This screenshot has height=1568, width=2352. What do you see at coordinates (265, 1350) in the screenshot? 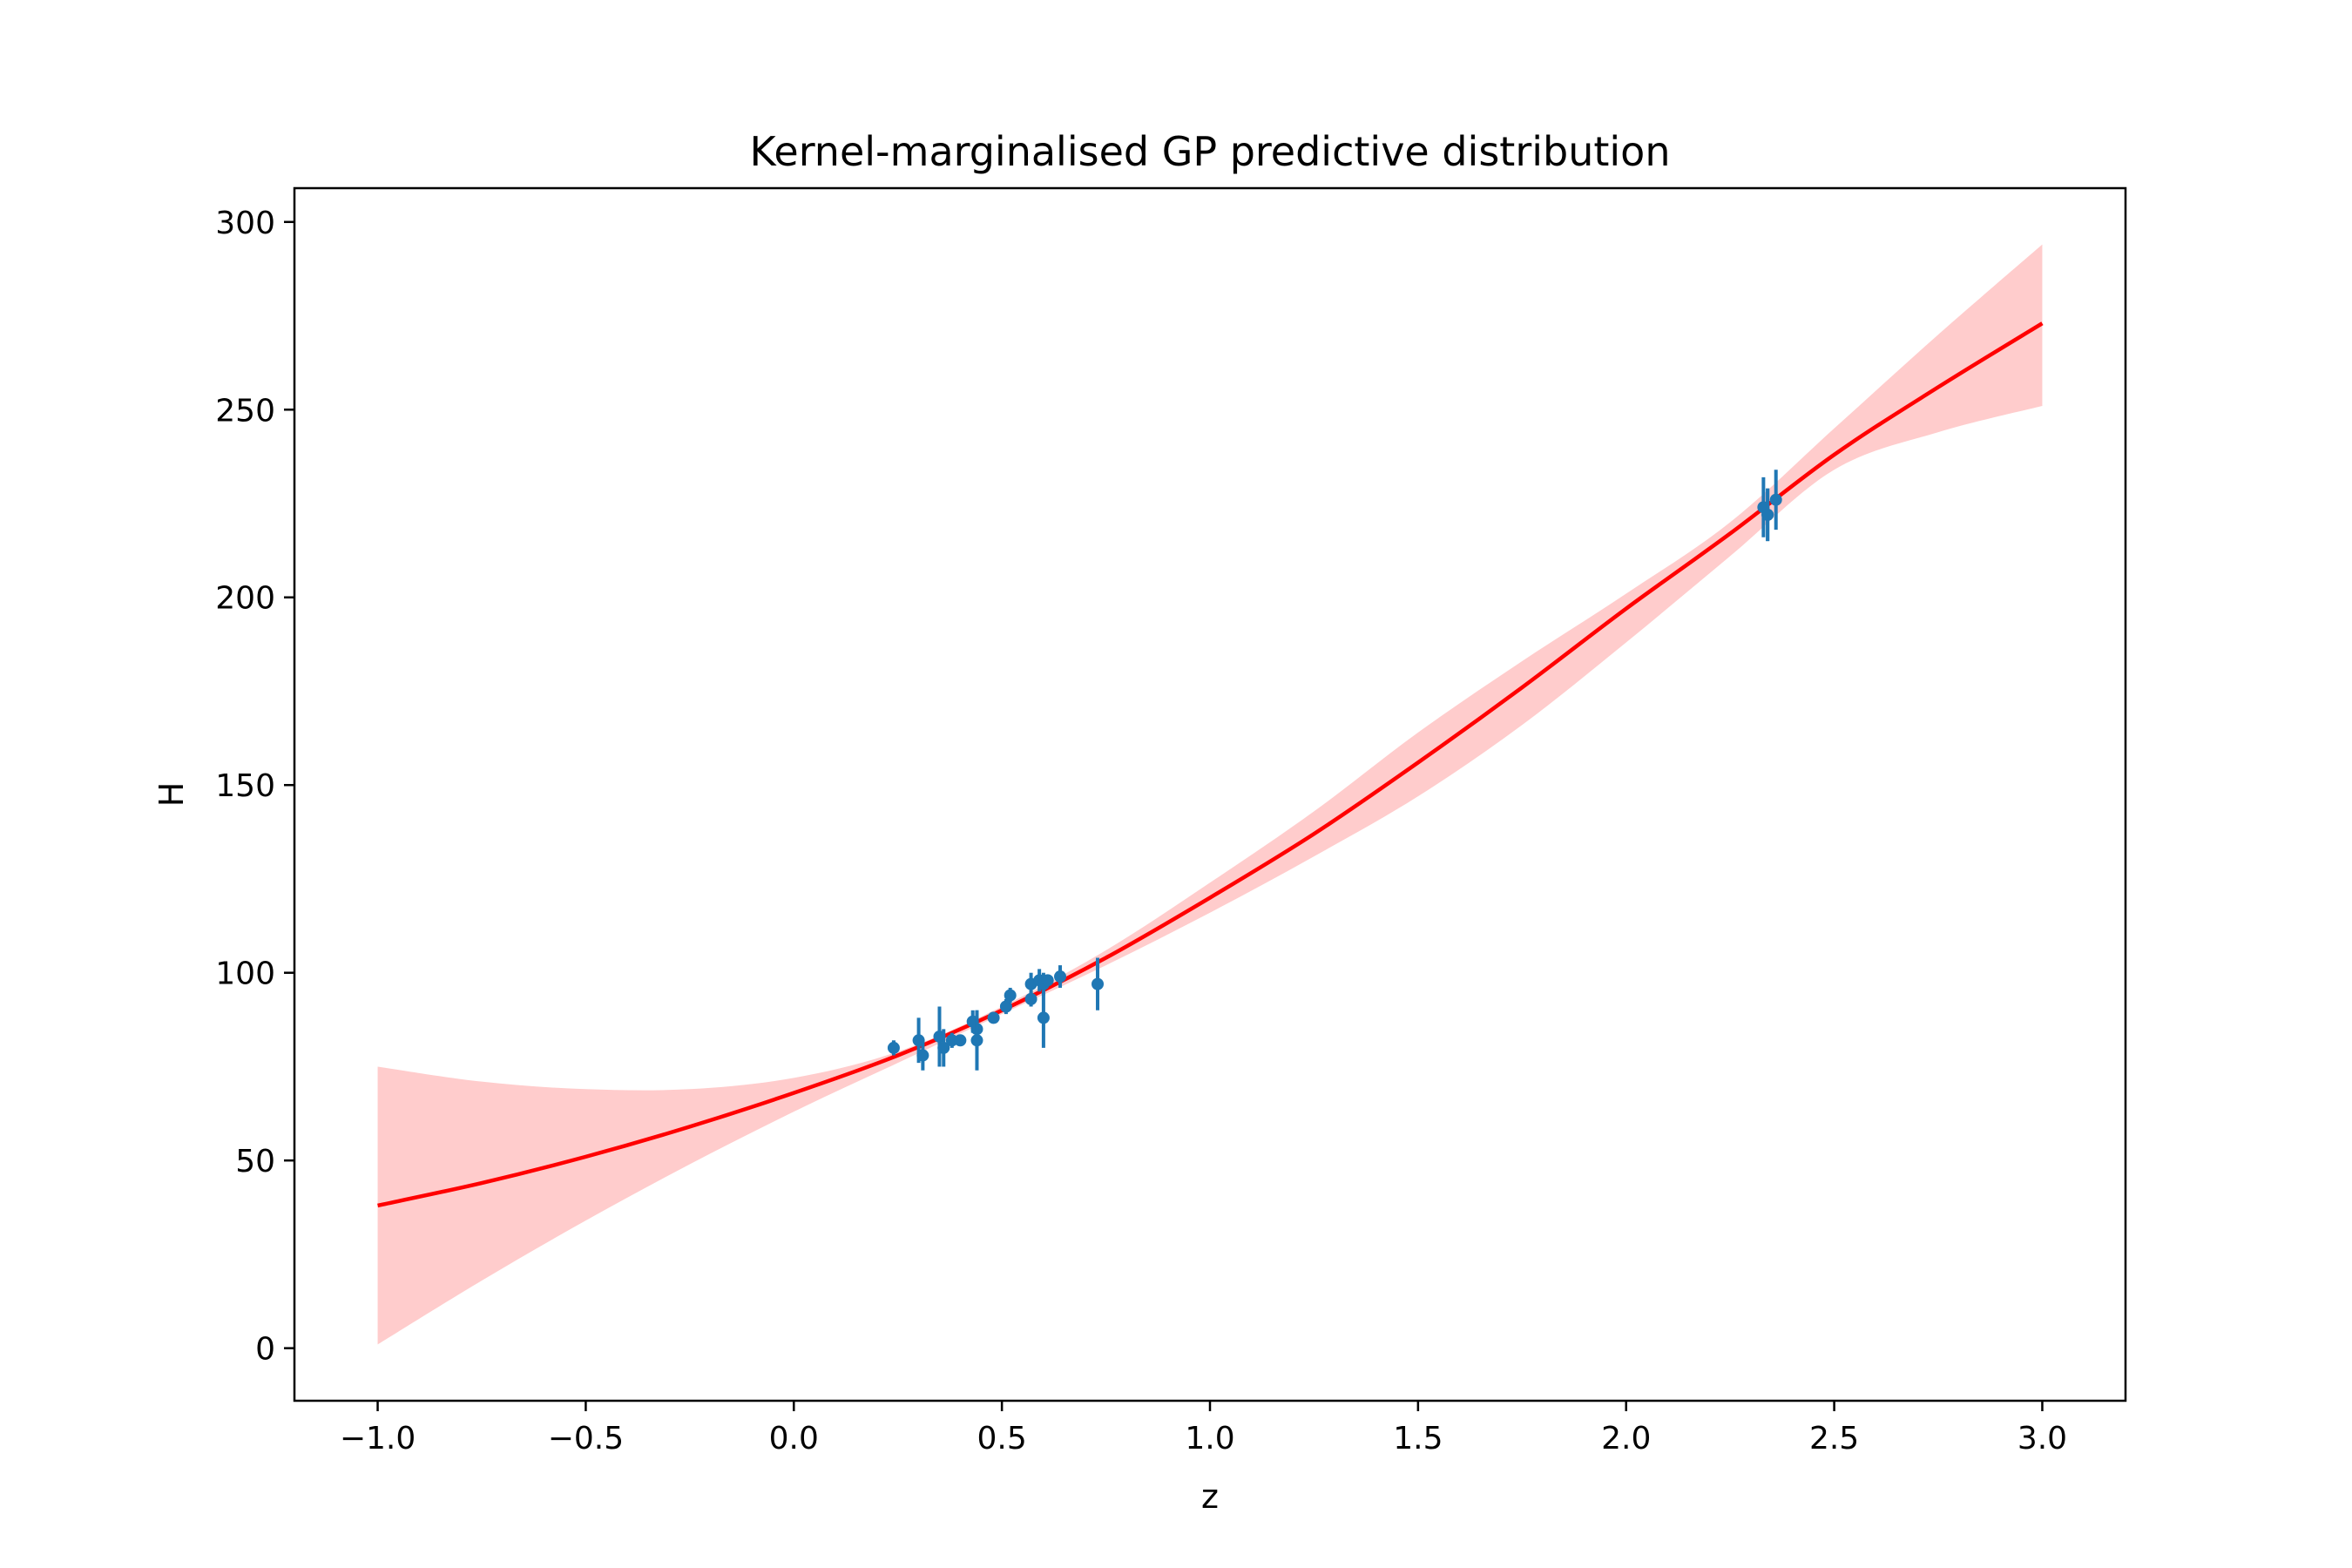
I see `y-tick-label: 0` at bounding box center [265, 1350].